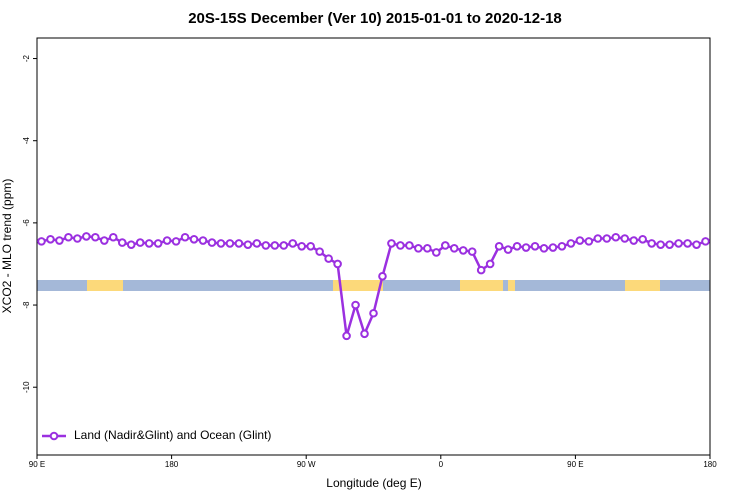  Describe the element at coordinates (7, 246) in the screenshot. I see `y-axis-label: XCO2 - MLO trend (ppm)` at that location.